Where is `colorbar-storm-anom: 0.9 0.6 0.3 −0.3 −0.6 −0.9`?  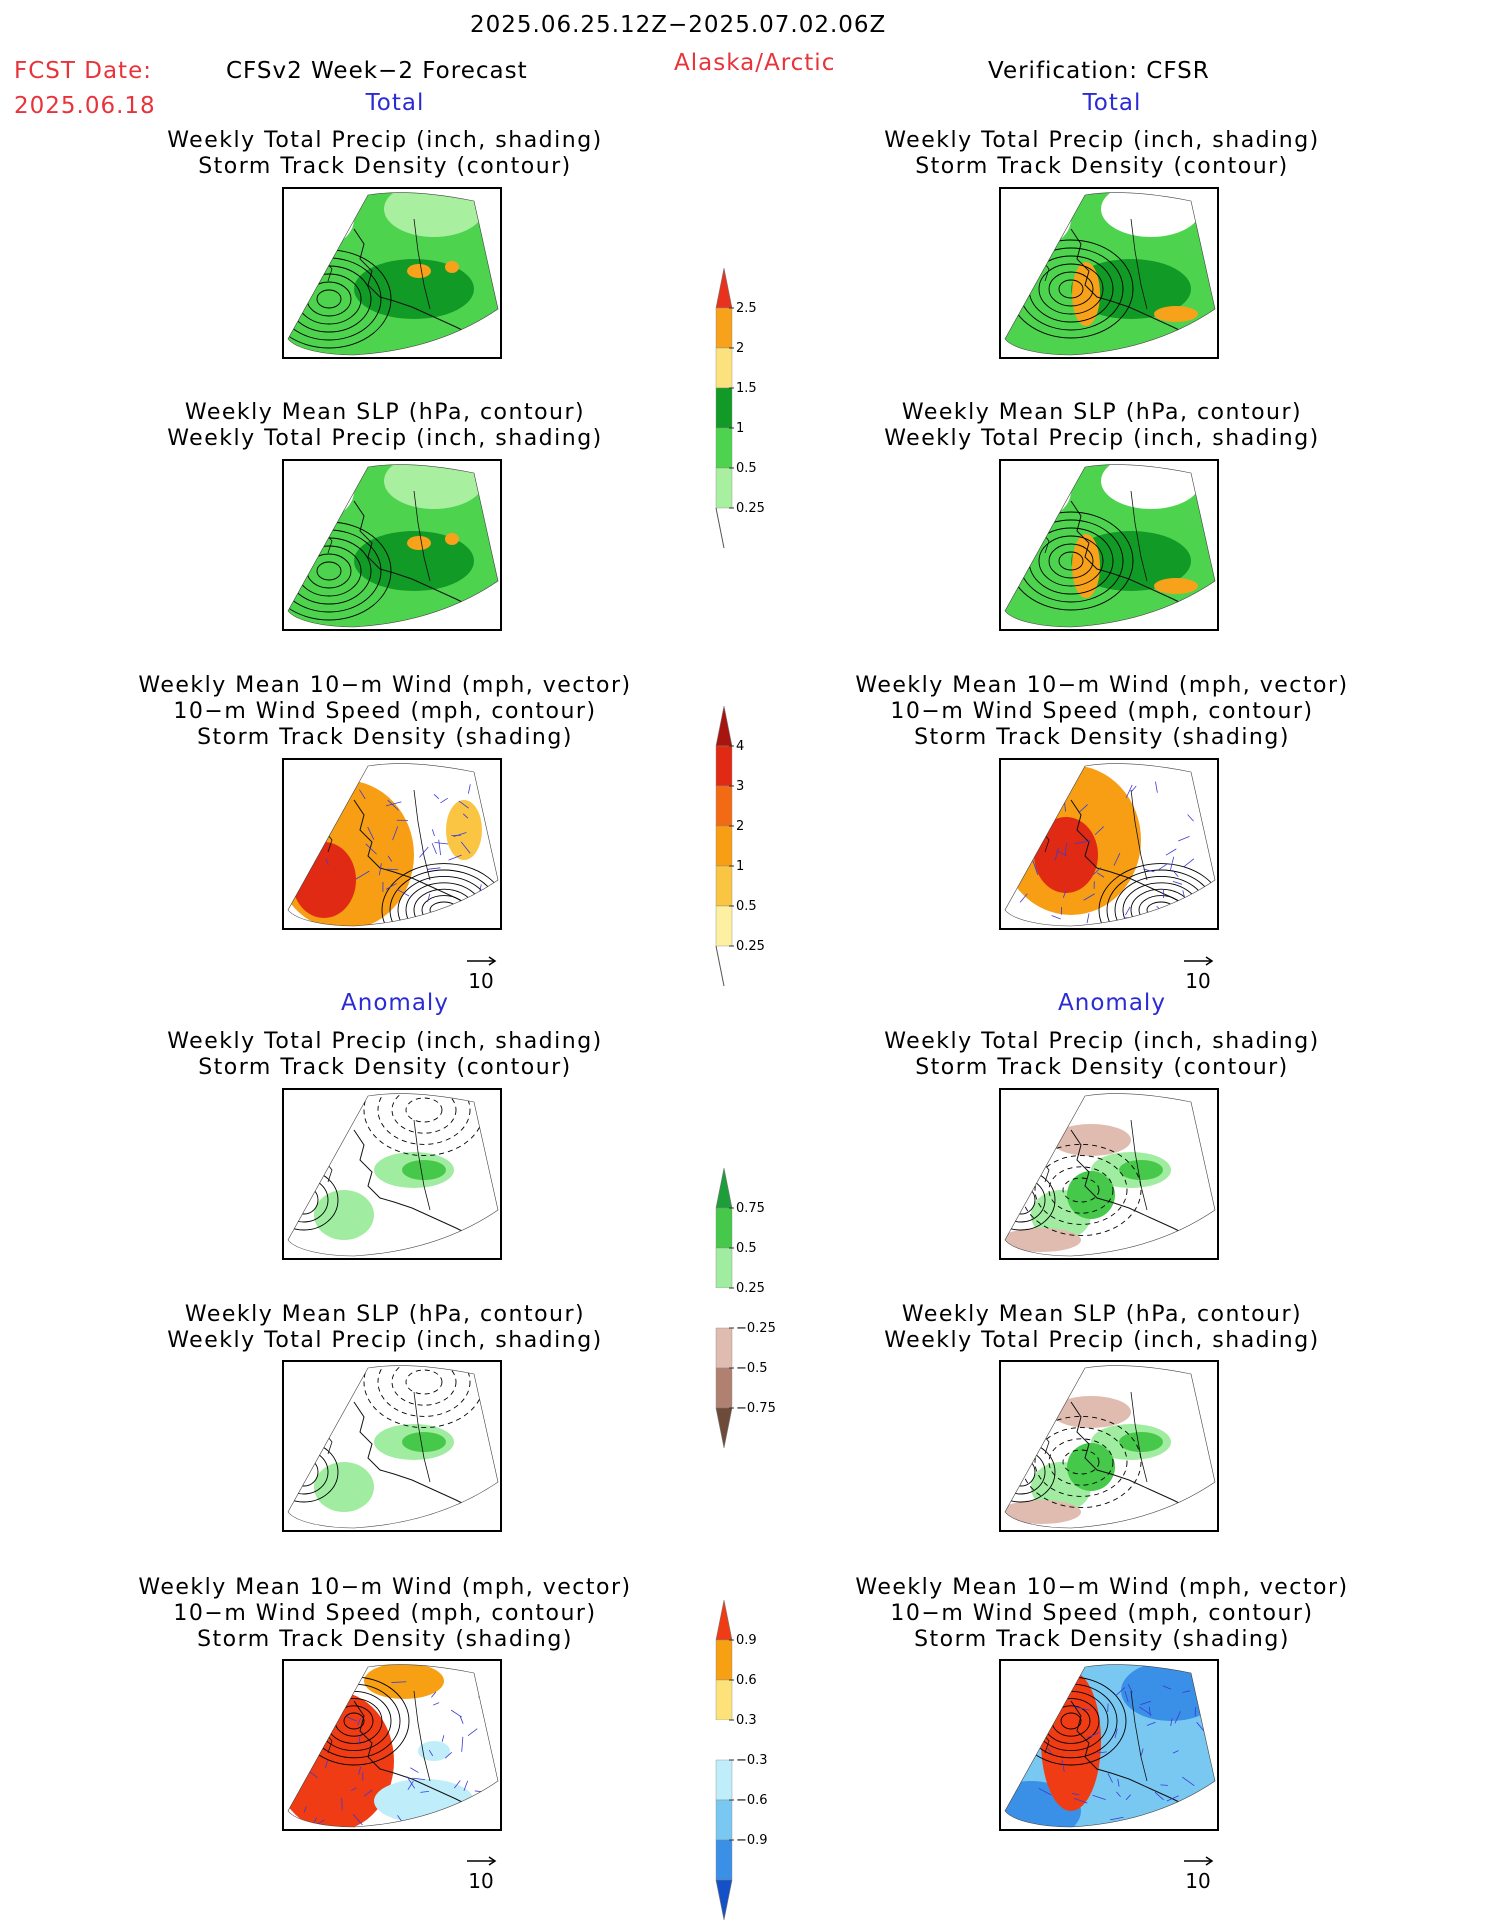 colorbar-storm-anom: 0.9 0.6 0.3 −0.3 −0.6 −0.9 is located at coordinates (746, 1765).